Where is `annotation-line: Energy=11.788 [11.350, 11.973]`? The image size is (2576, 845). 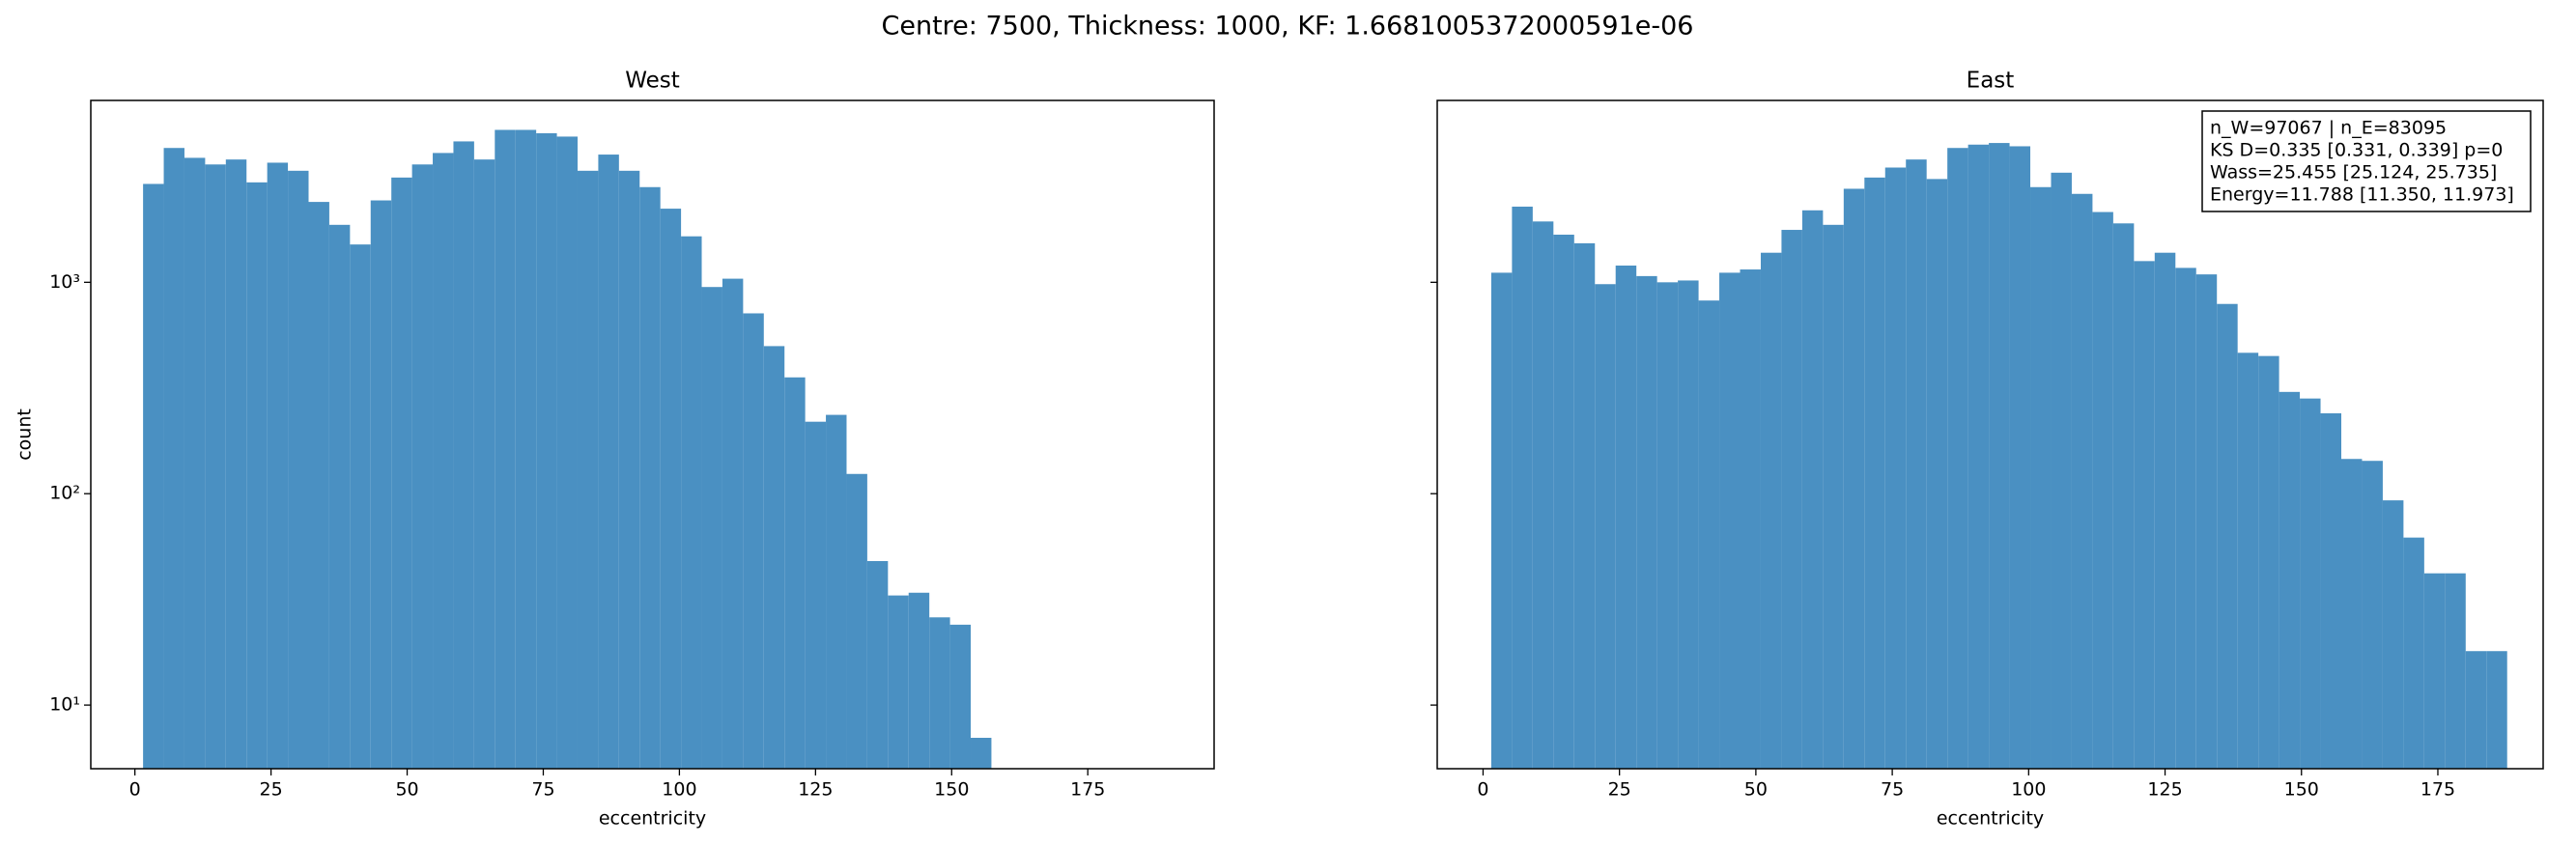 annotation-line: Energy=11.788 [11.350, 11.973] is located at coordinates (2362, 195).